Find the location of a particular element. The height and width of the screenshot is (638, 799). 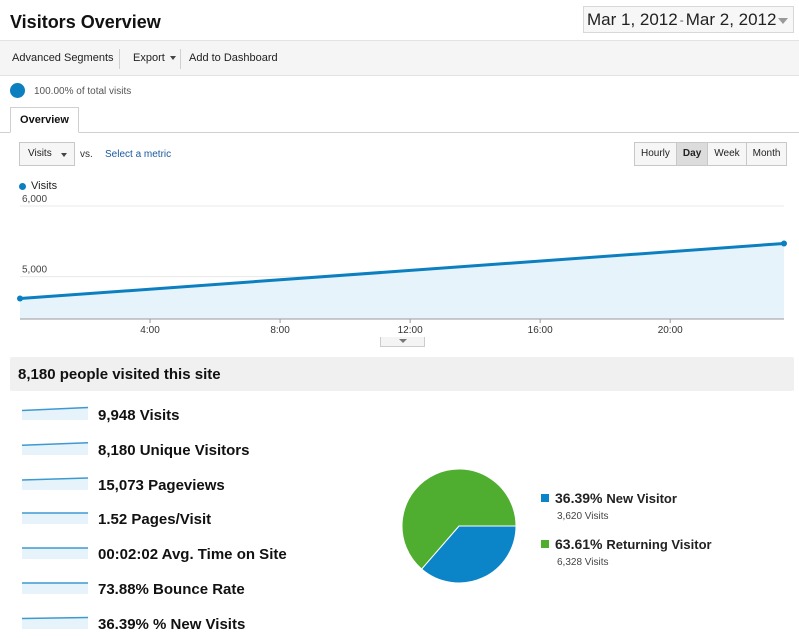

pie-legend-value: 63.61% Returning Visitor is located at coordinates (633, 544).